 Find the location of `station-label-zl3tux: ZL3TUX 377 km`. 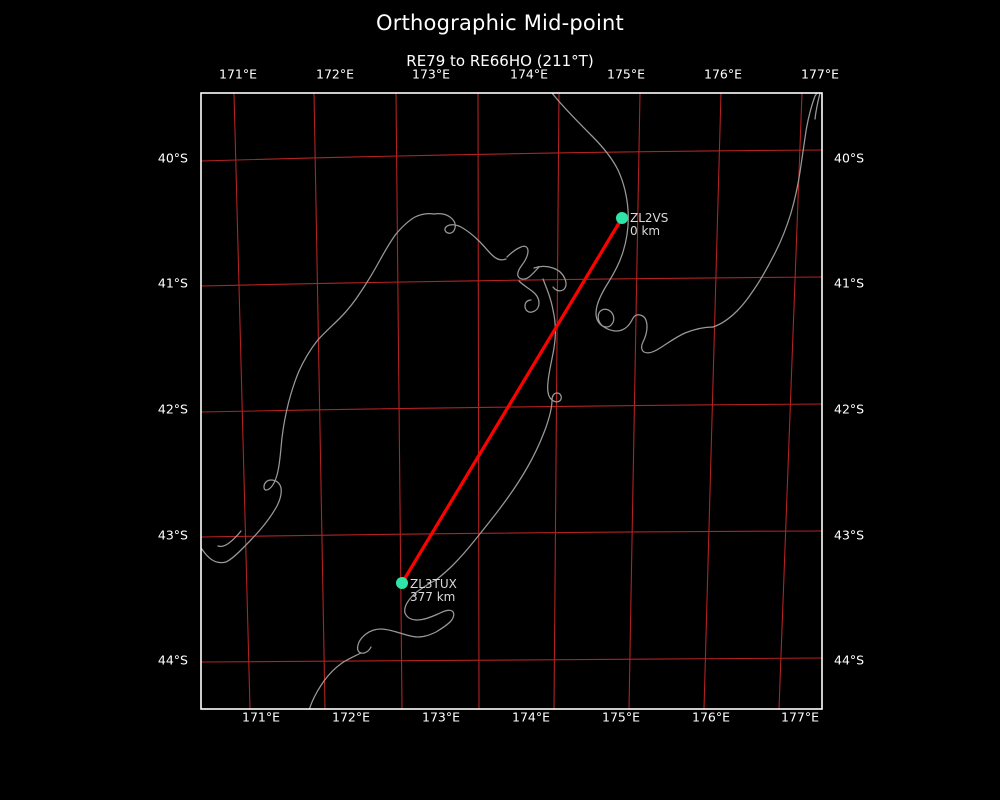

station-label-zl3tux: ZL3TUX 377 km is located at coordinates (433, 591).